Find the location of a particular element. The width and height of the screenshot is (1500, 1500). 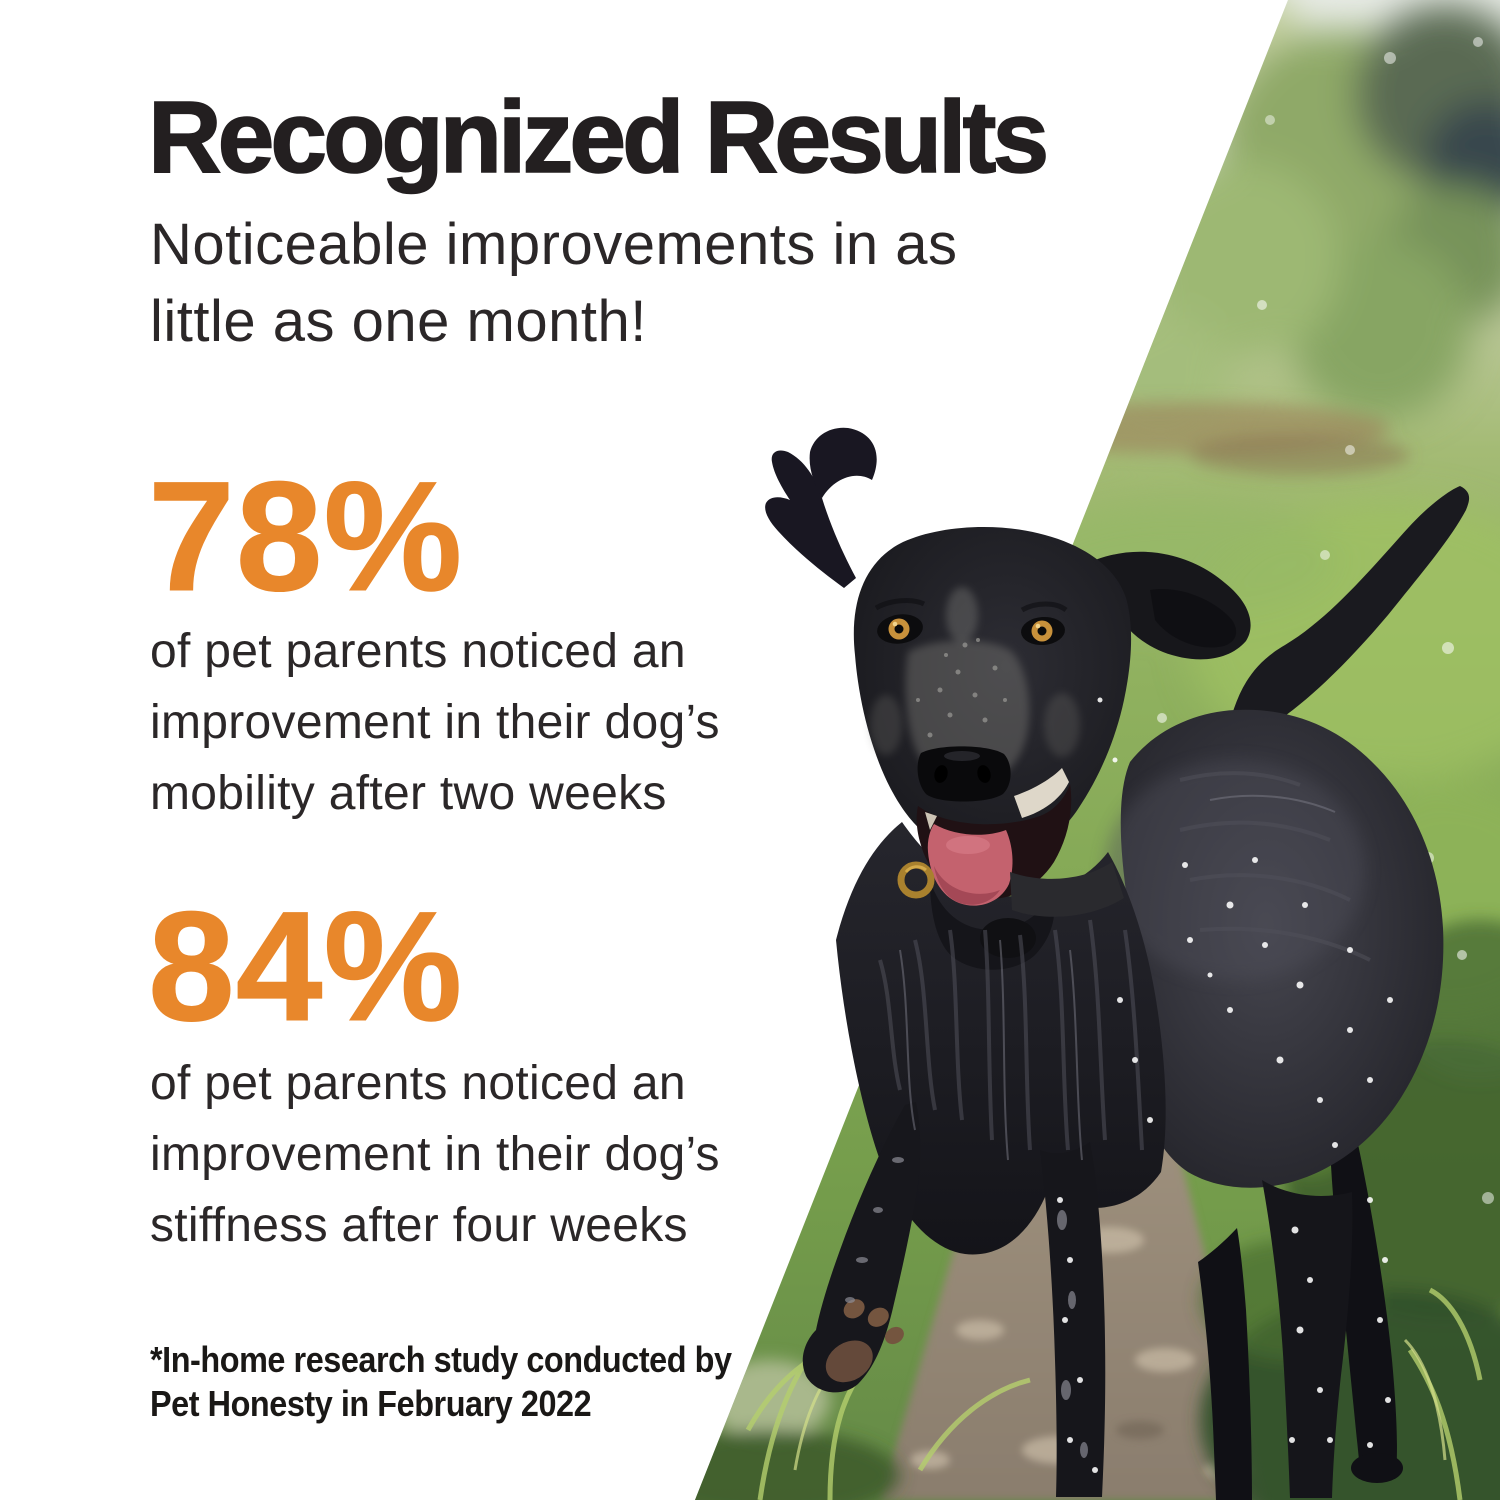

footnote-line: Pet Honesty in February 2022 is located at coordinates (371, 1403).